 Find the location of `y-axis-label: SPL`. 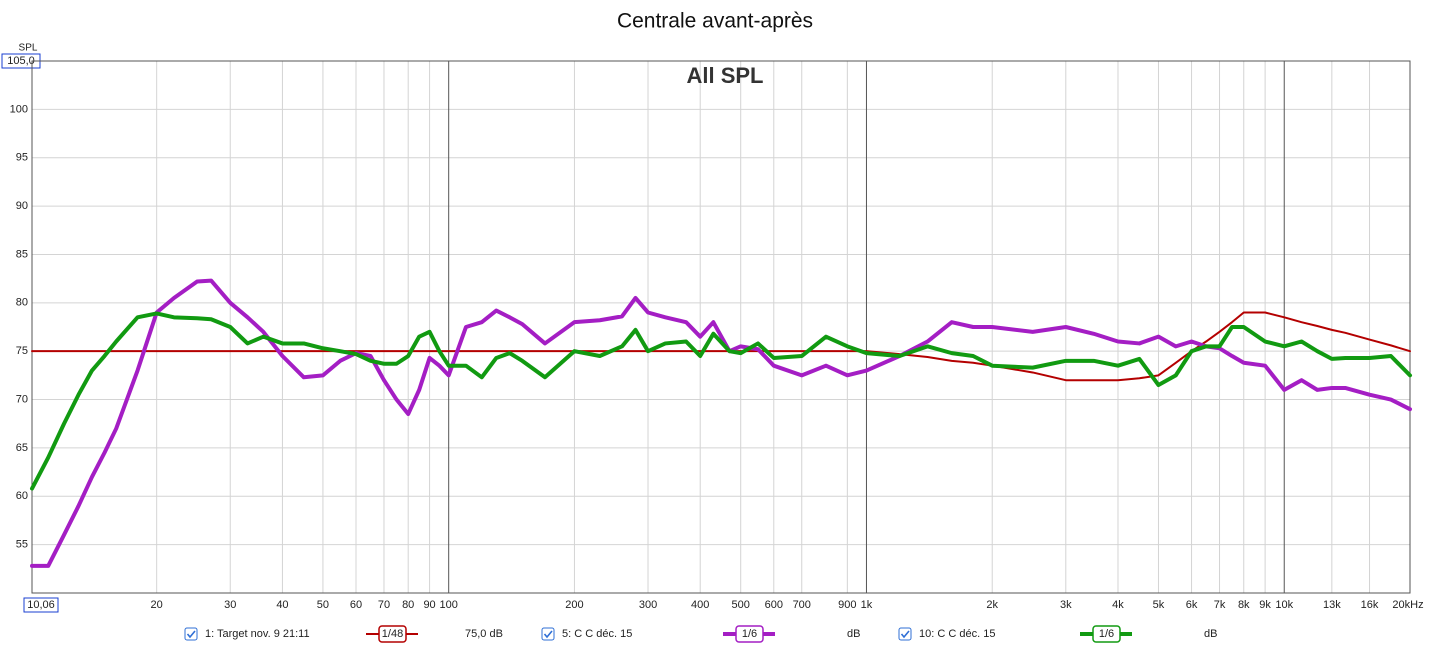

y-axis-label: SPL is located at coordinates (28, 48).